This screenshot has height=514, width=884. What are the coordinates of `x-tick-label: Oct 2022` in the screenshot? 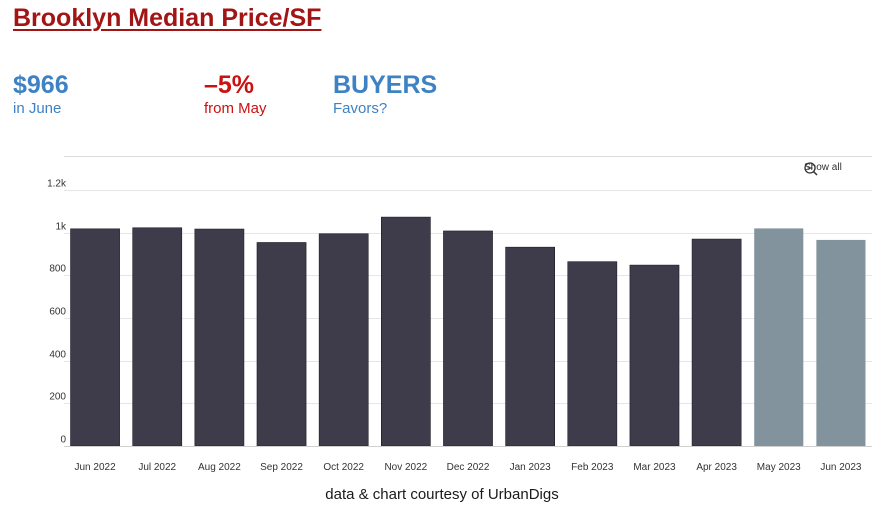 It's located at (343, 467).